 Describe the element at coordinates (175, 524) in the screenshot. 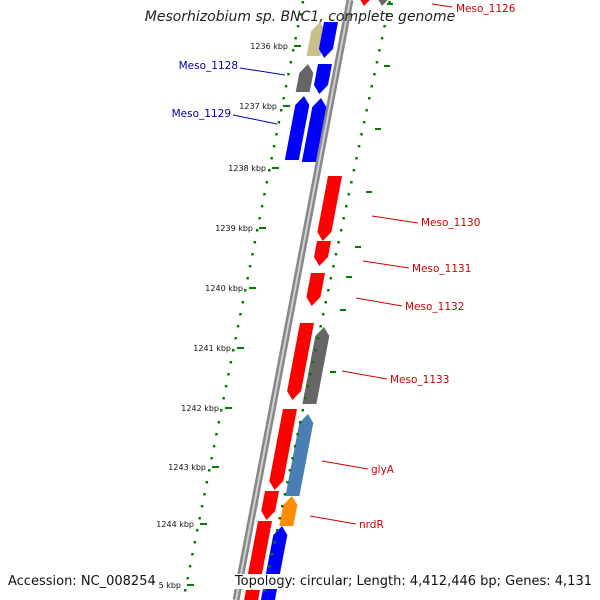

I see `kbp-tick-label: 1244 kbp` at that location.